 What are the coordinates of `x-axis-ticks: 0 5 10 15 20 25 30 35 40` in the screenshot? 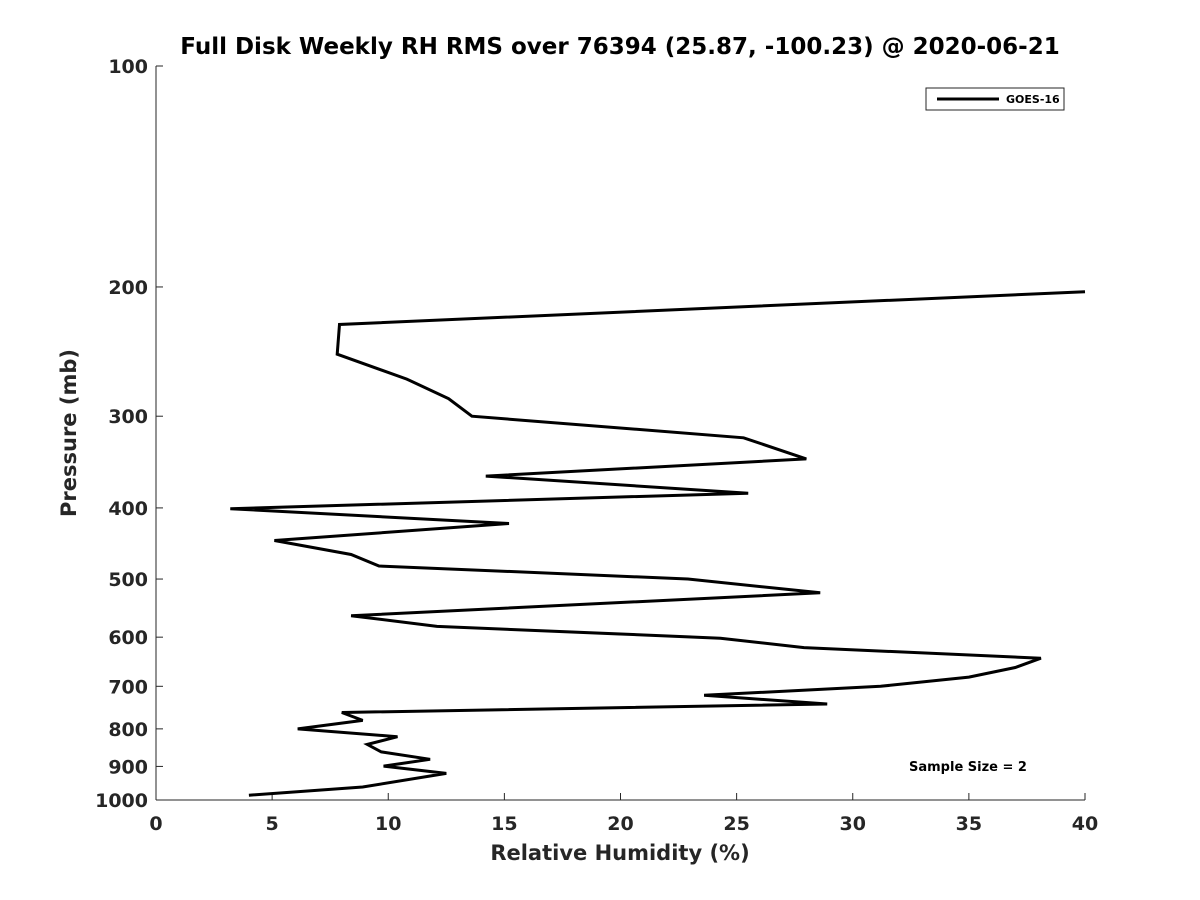 It's located at (623, 814).